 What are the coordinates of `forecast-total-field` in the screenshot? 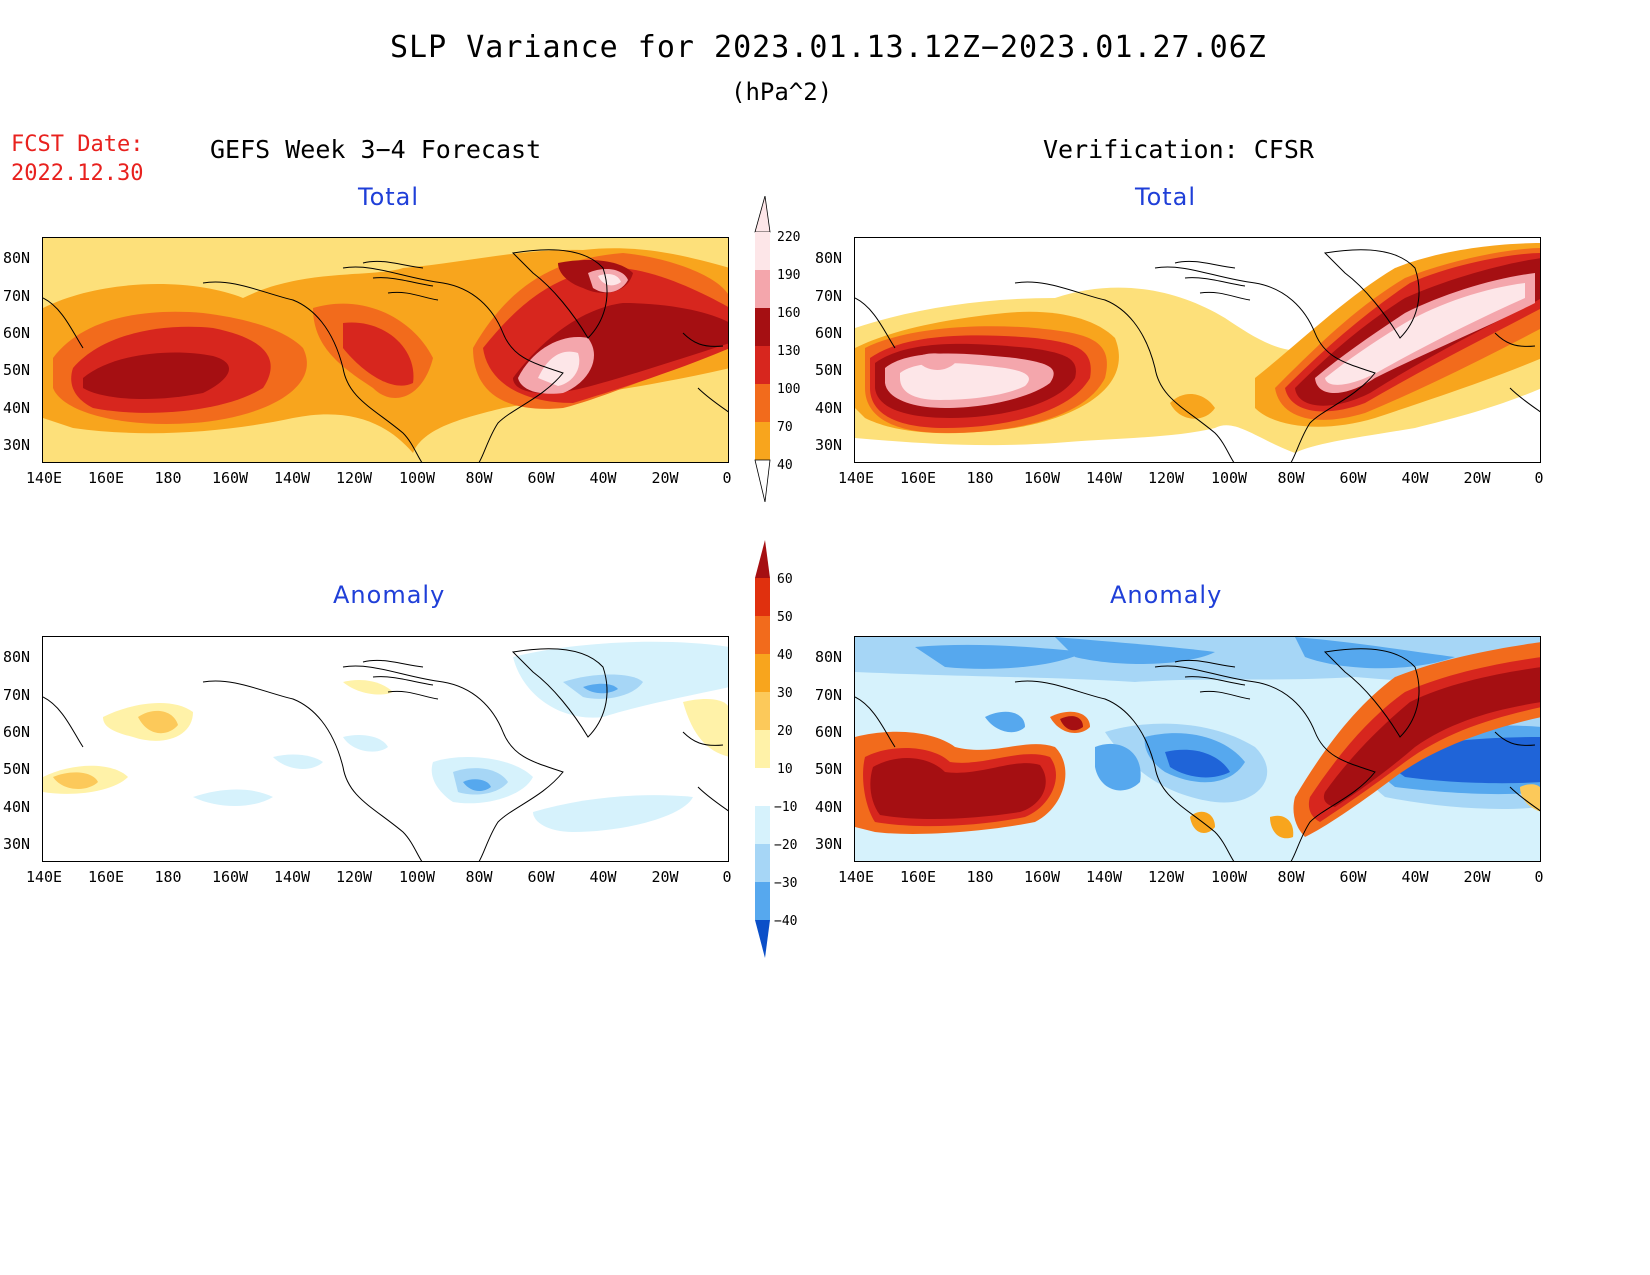 It's located at (385, 350).